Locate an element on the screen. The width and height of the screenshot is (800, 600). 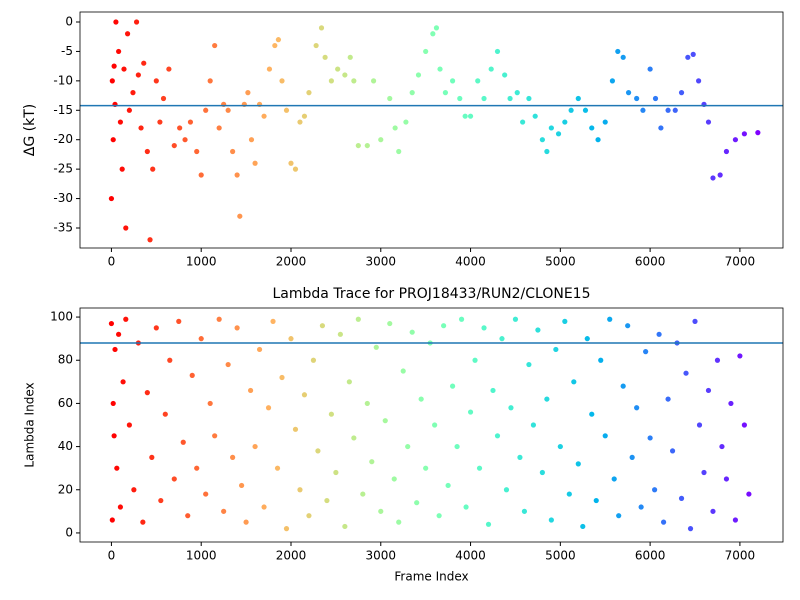
x-tick-label: 1000 is located at coordinates (201, 556).